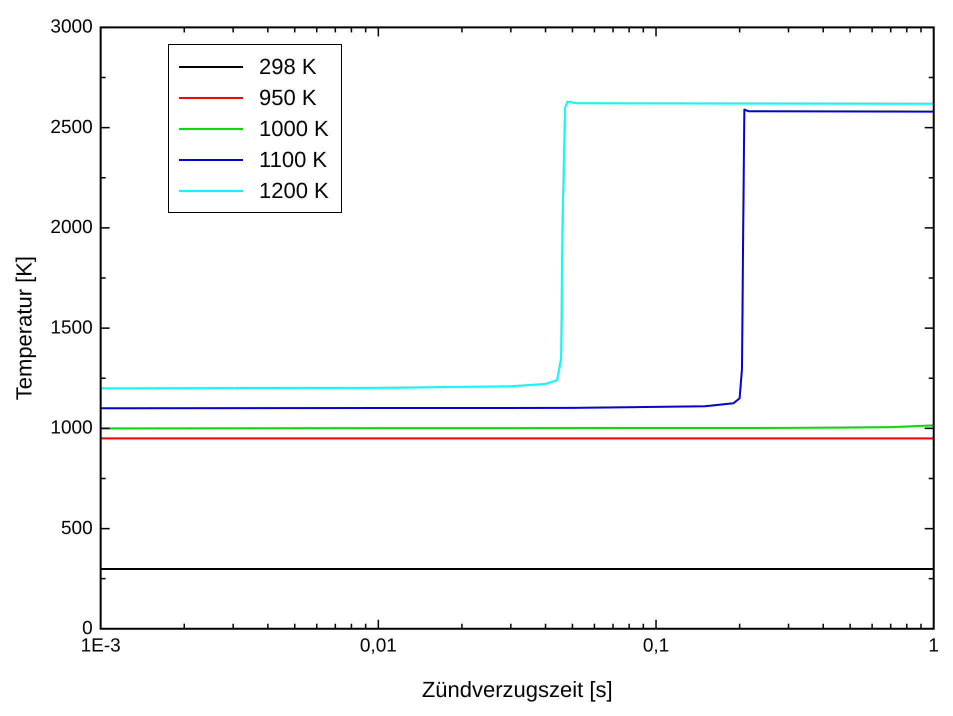  I want to click on legend-label: 298 K, so click(287, 67).